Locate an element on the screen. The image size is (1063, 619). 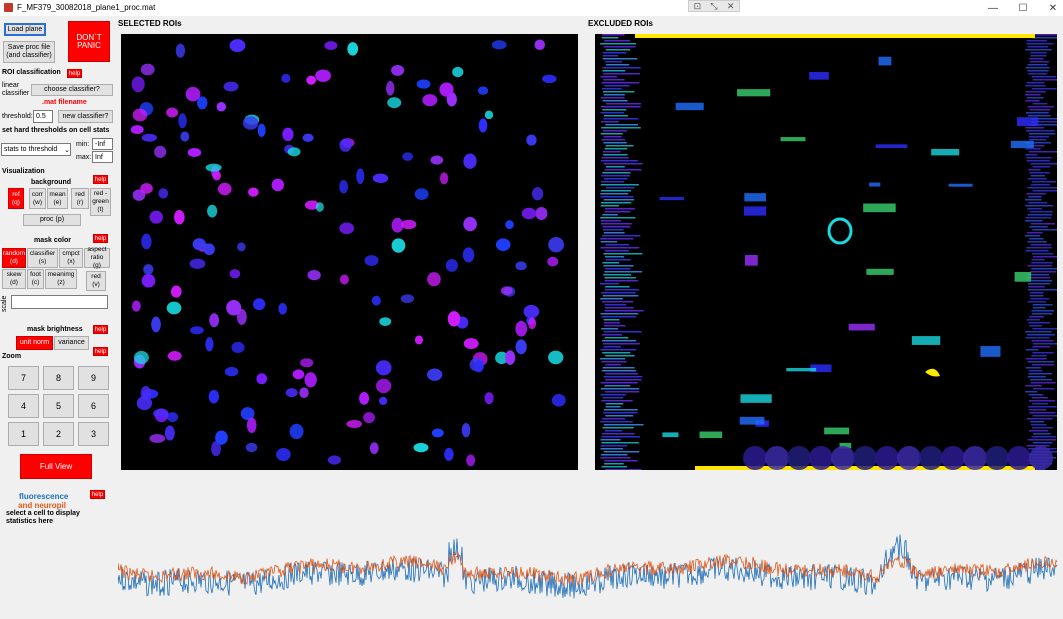
new-classifier-button: new classifier? is located at coordinates (85, 116).